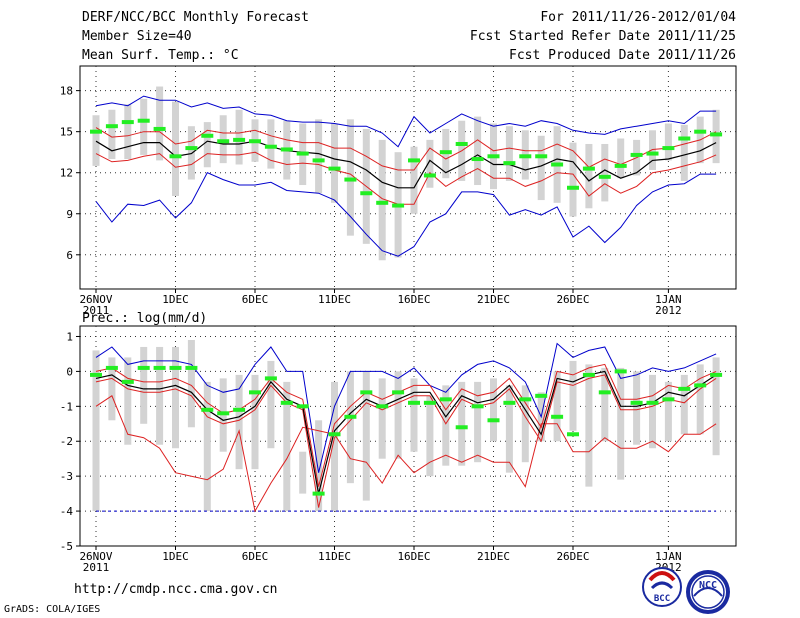 The height and width of the screenshot is (618, 800). I want to click on y-tick-label: 0, so click(69, 371).